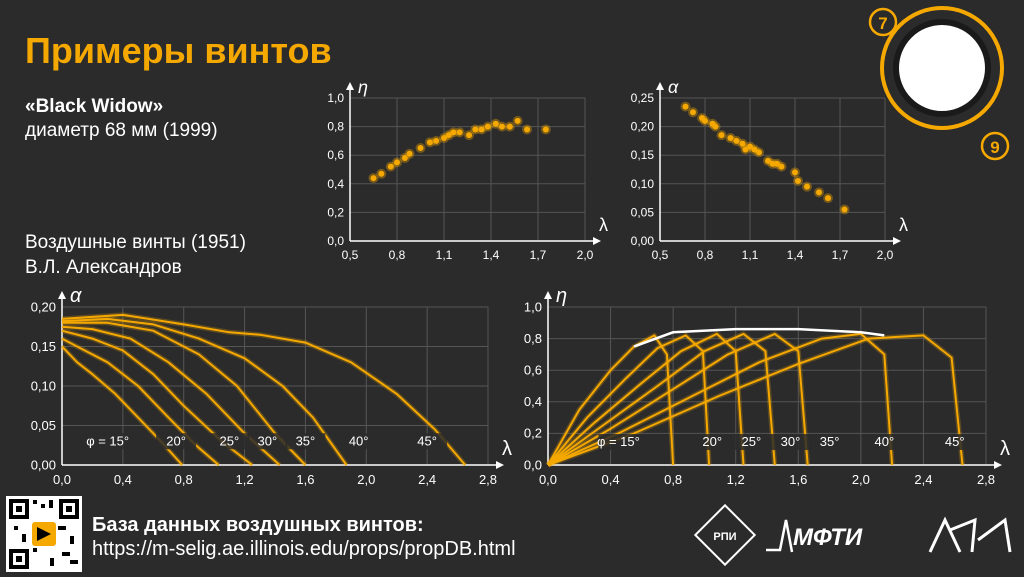  What do you see at coordinates (94, 106) in the screenshot?
I see `propeller-name: «Black Widow»` at bounding box center [94, 106].